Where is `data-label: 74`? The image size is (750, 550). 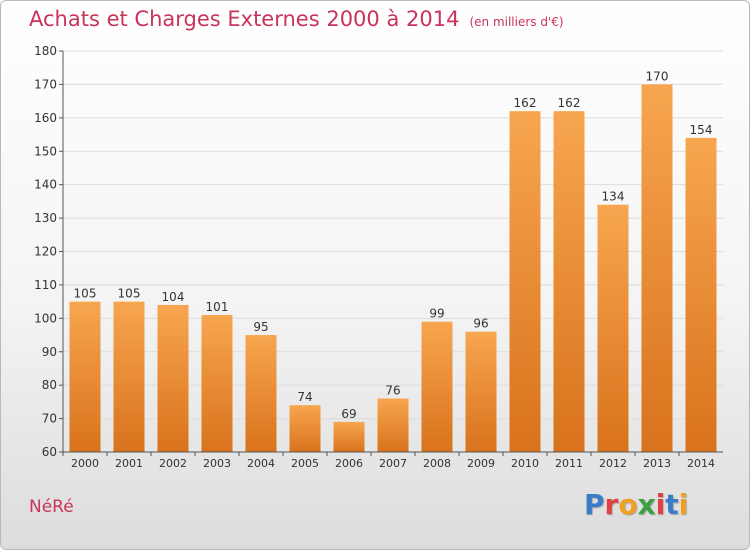 data-label: 74 is located at coordinates (304, 397).